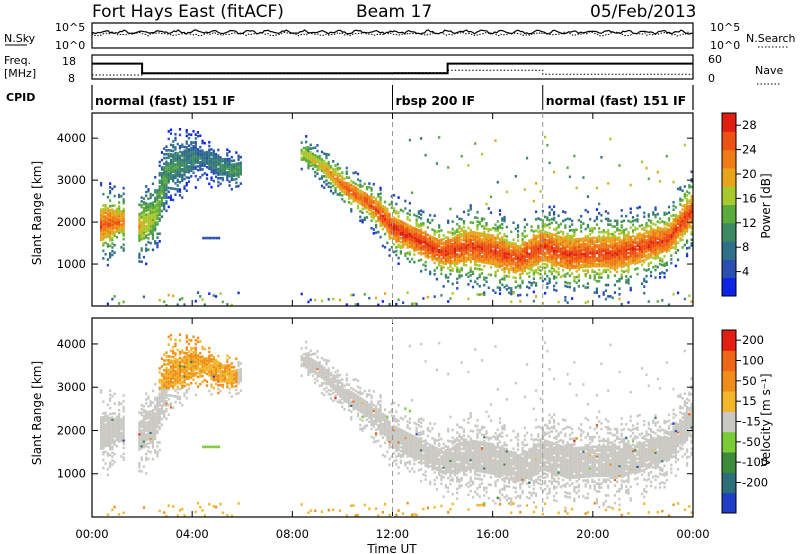  I want to click on power-y-axis-label: Slant Range [km], so click(37, 213).